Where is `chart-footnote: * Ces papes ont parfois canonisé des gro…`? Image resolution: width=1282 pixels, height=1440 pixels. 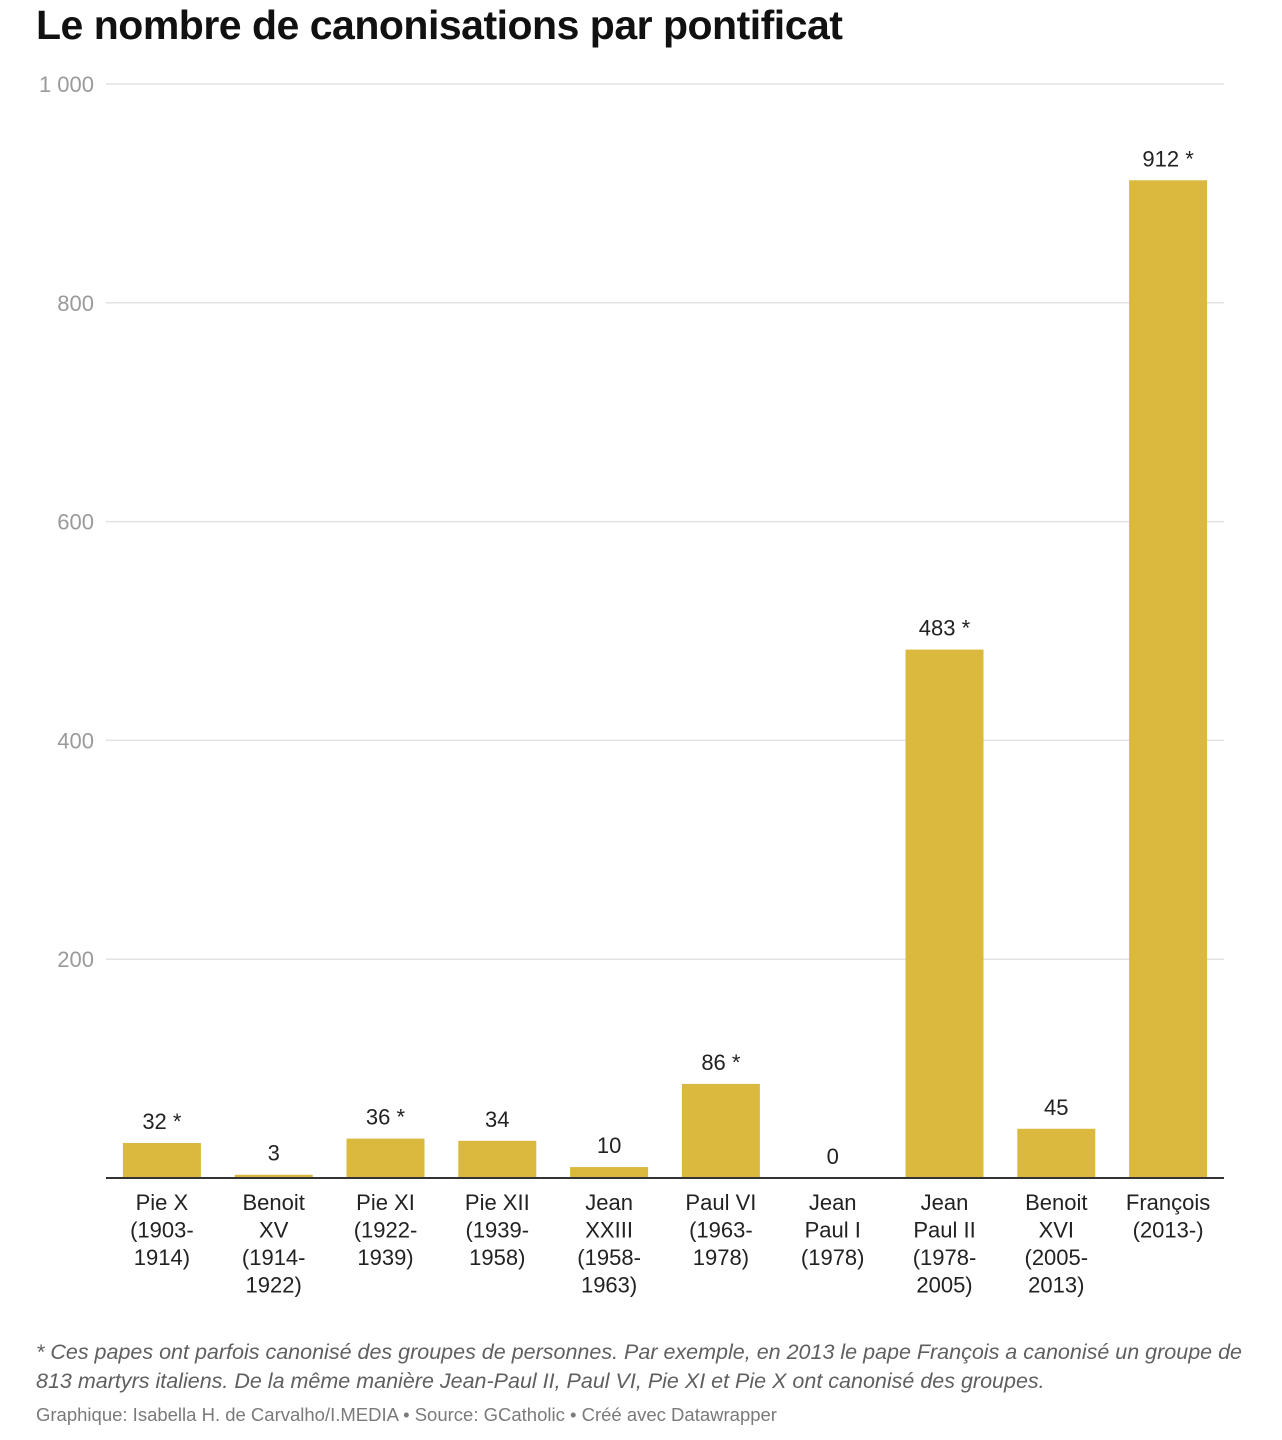 chart-footnote: * Ces papes ont parfois canonisé des gro… is located at coordinates (639, 1366).